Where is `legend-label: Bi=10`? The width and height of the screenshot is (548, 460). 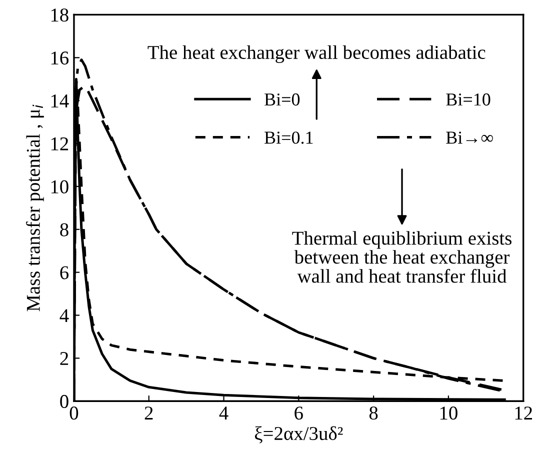 legend-label: Bi=10 is located at coordinates (468, 99).